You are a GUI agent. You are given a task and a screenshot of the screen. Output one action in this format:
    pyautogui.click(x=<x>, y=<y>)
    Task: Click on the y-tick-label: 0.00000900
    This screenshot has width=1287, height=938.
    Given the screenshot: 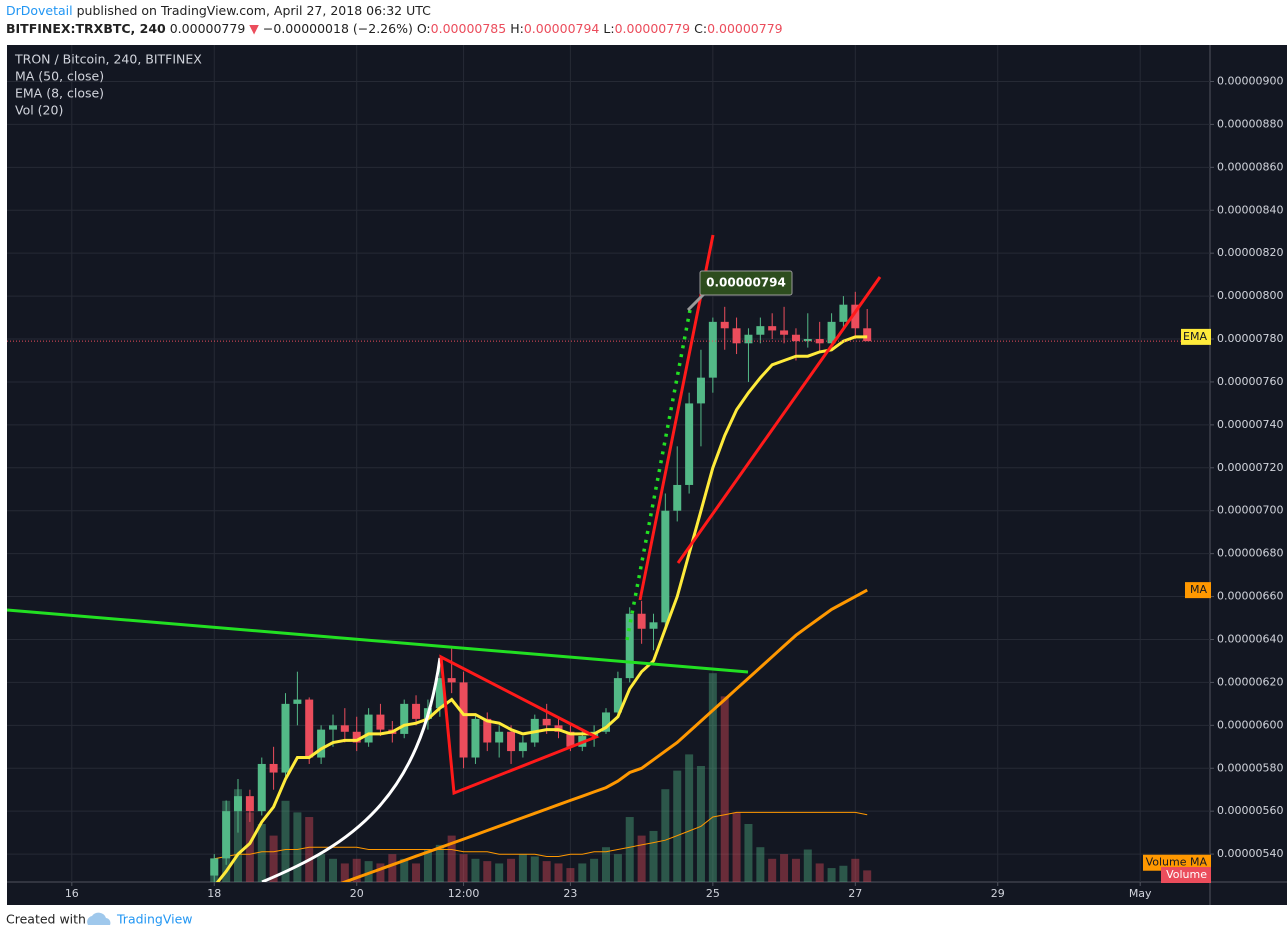 What is the action you would take?
    pyautogui.click(x=1250, y=80)
    